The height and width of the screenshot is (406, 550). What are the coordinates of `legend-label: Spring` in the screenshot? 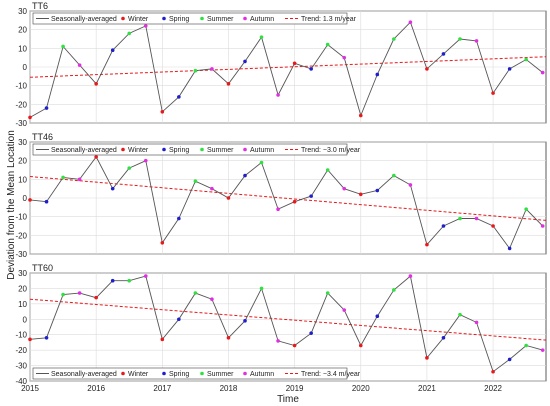 It's located at (179, 150).